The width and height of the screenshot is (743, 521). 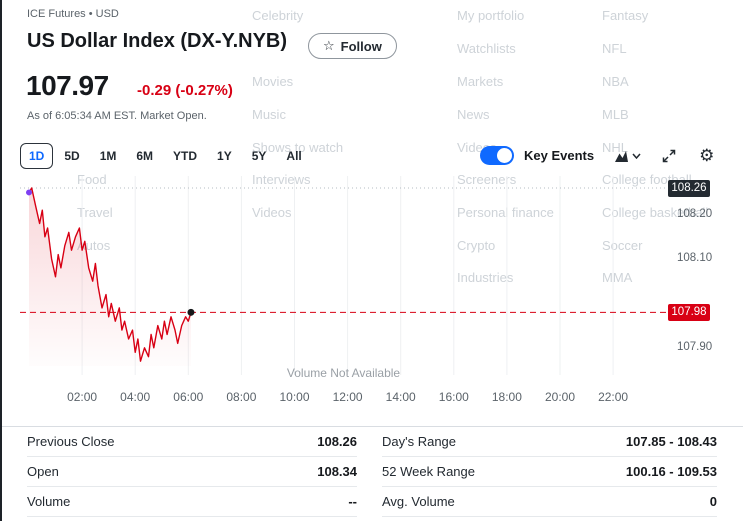 I want to click on stat-row: 52 Week Range 100.16 - 109.53, so click(x=549, y=472).